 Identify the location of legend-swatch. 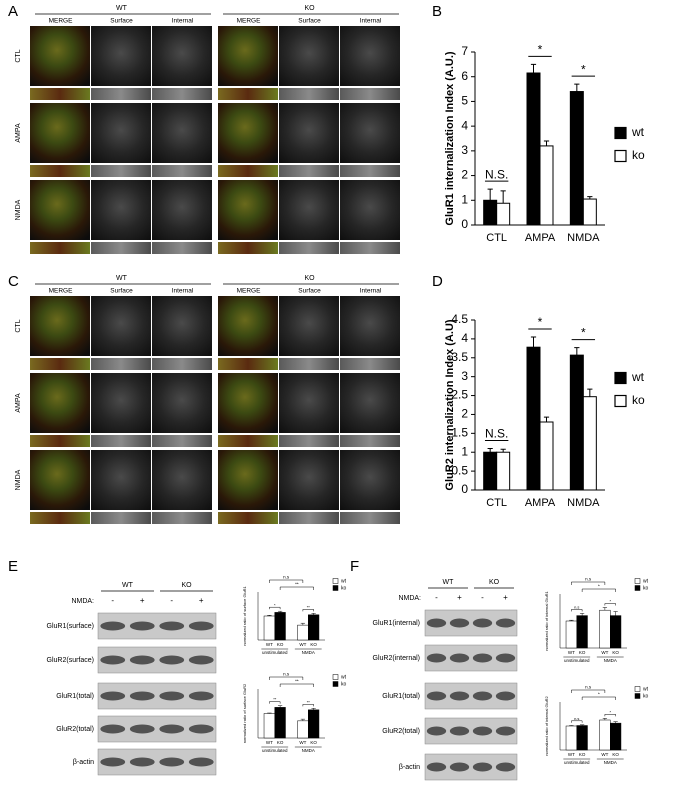
(620, 401).